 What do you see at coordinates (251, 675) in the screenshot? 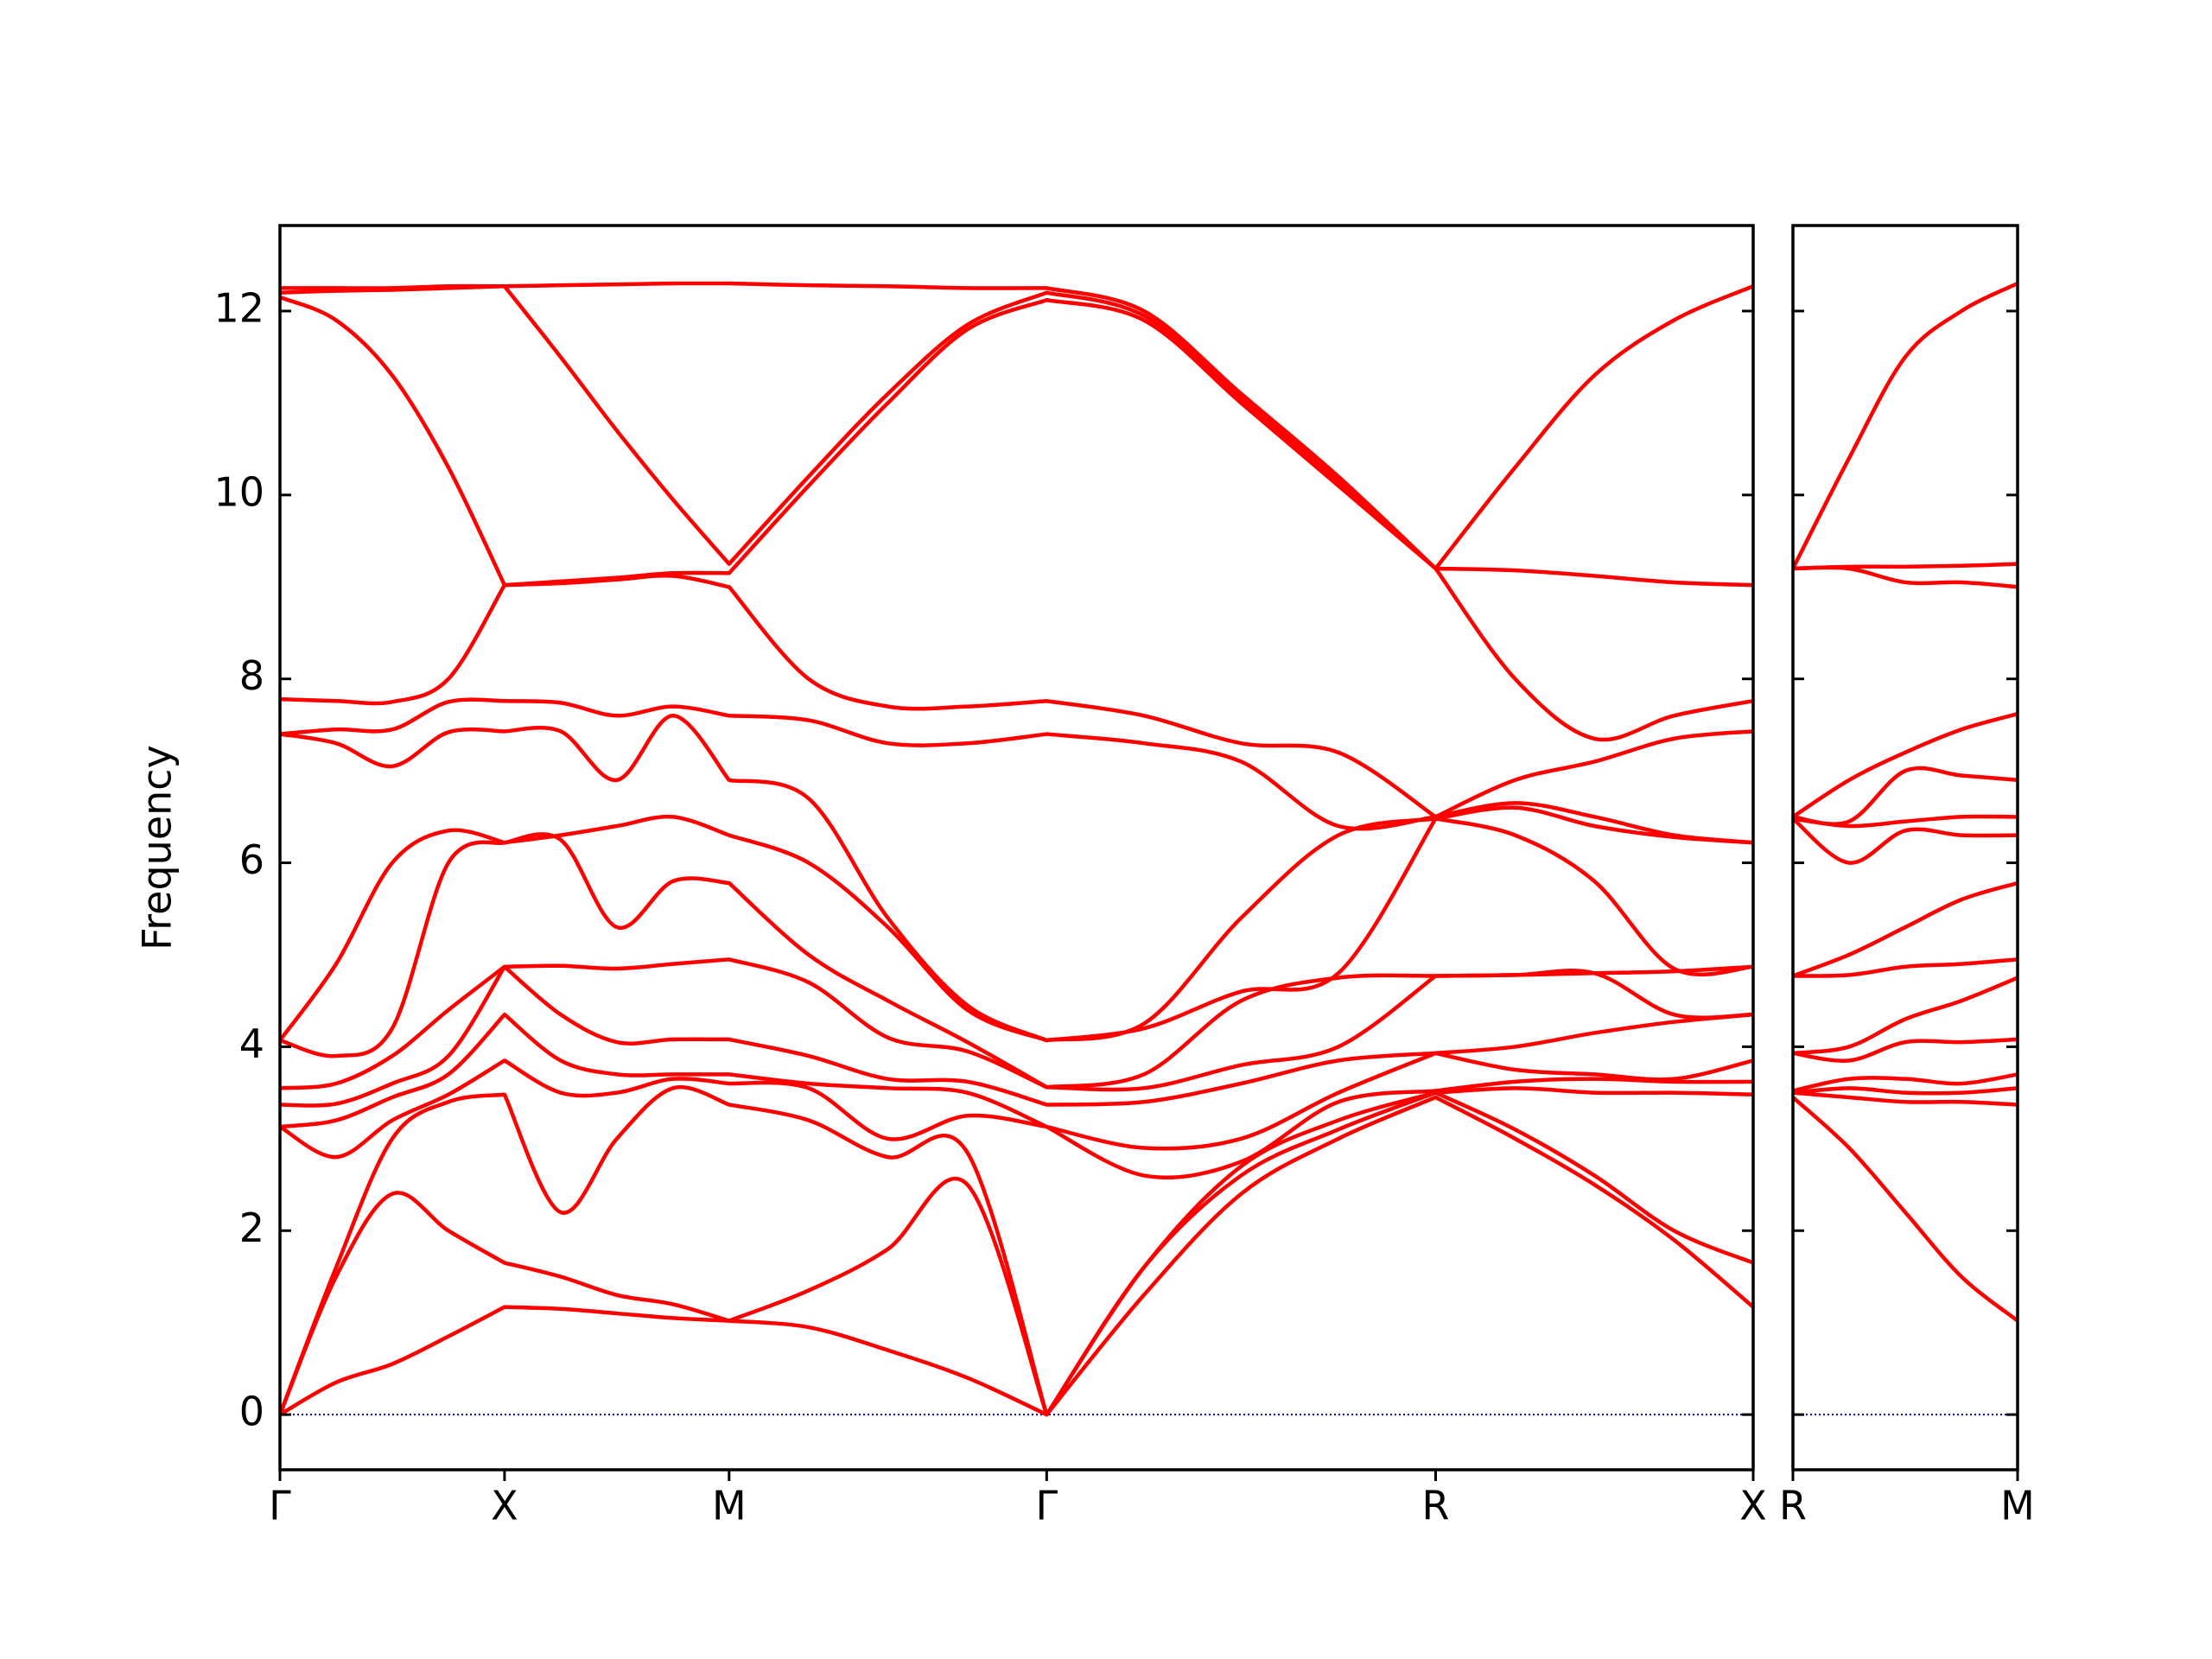
I see `y-tick-label: 8` at bounding box center [251, 675].